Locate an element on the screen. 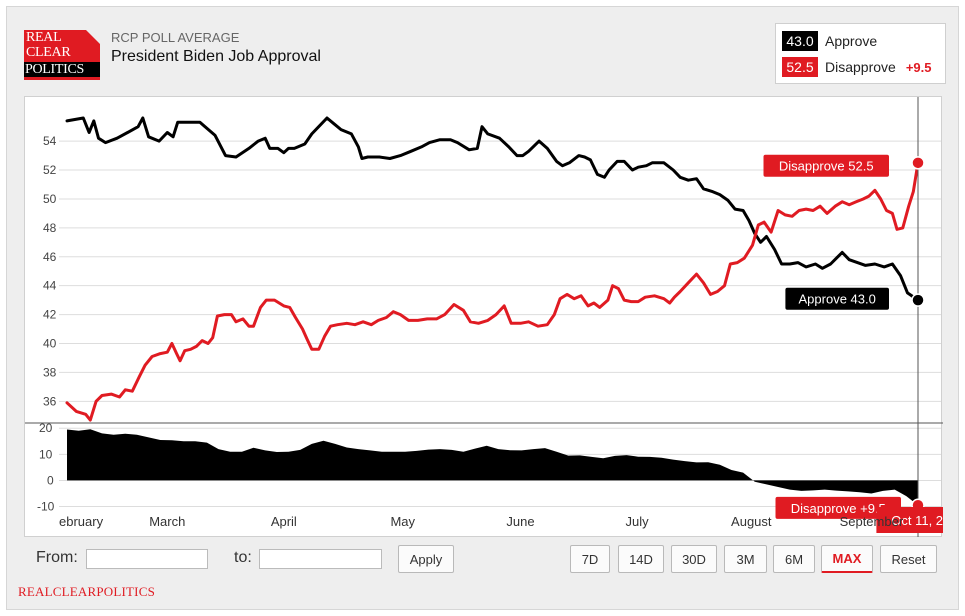 This screenshot has height=616, width=965. range-3m-button: 3M is located at coordinates (745, 559).